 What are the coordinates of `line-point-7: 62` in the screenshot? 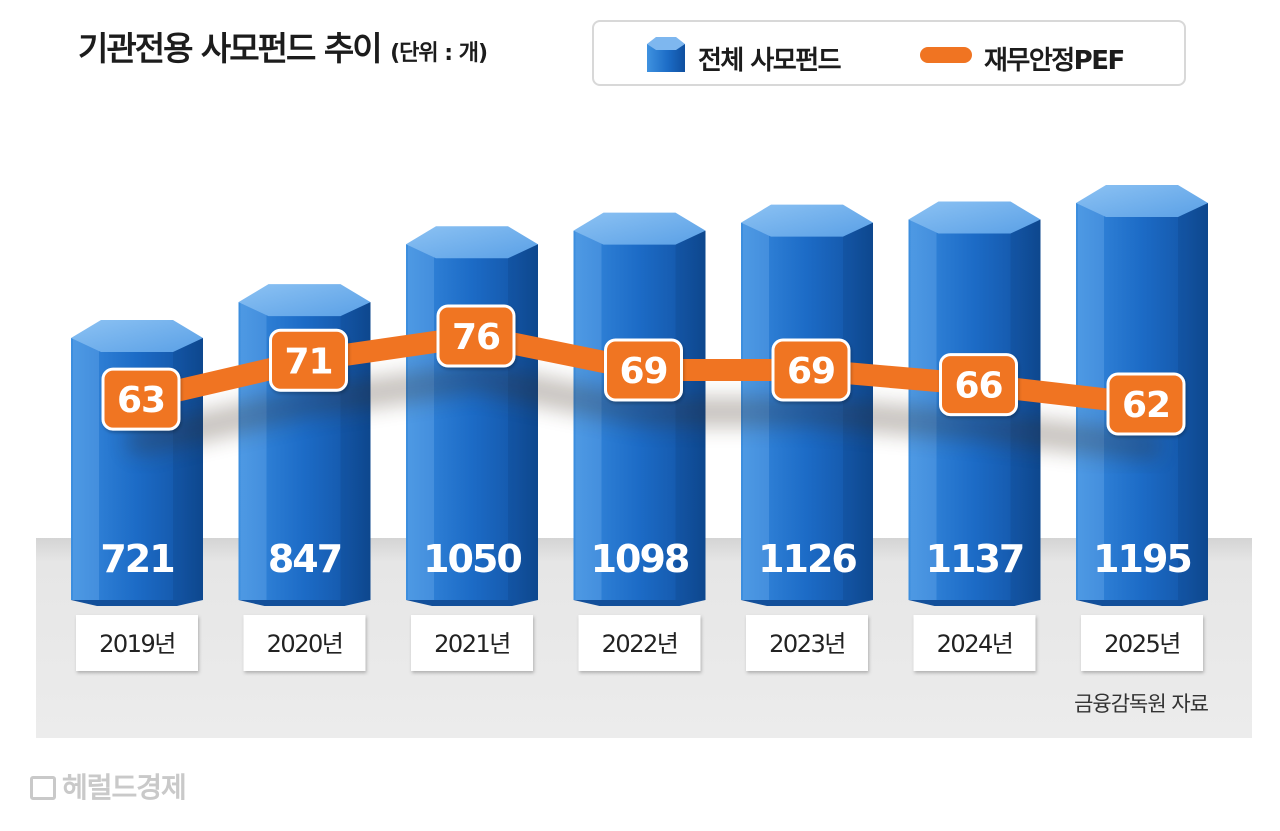 It's located at (1146, 404).